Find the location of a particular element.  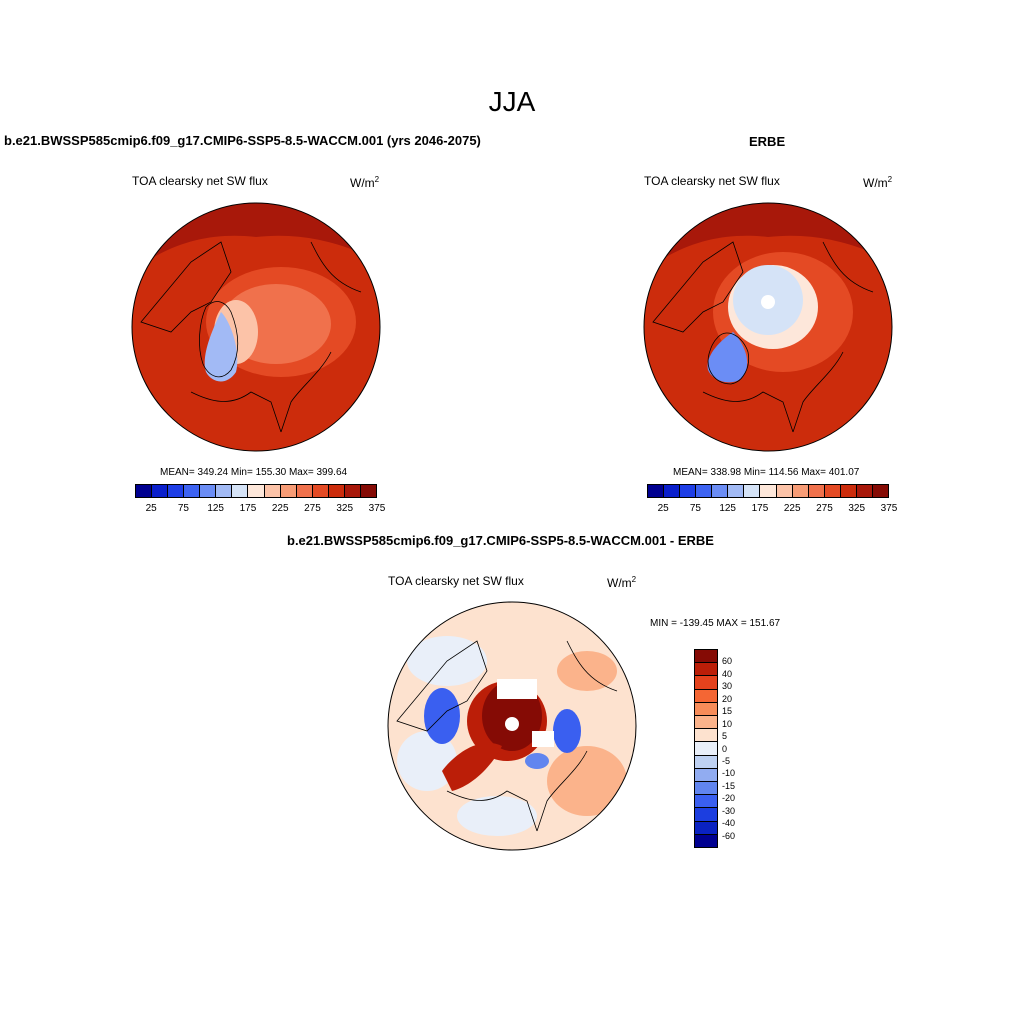

colorbar-tick-label: 60 is located at coordinates (727, 661).